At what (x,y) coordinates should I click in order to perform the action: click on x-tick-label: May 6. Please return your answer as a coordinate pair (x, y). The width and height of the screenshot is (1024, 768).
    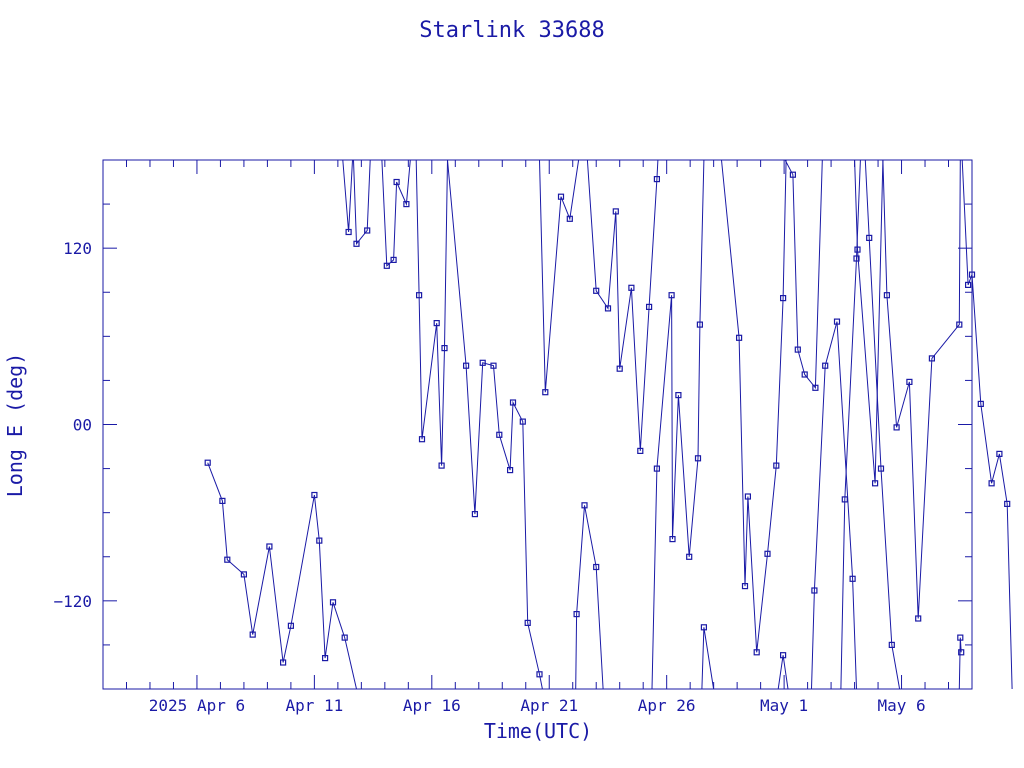
    Looking at the image, I should click on (901, 705).